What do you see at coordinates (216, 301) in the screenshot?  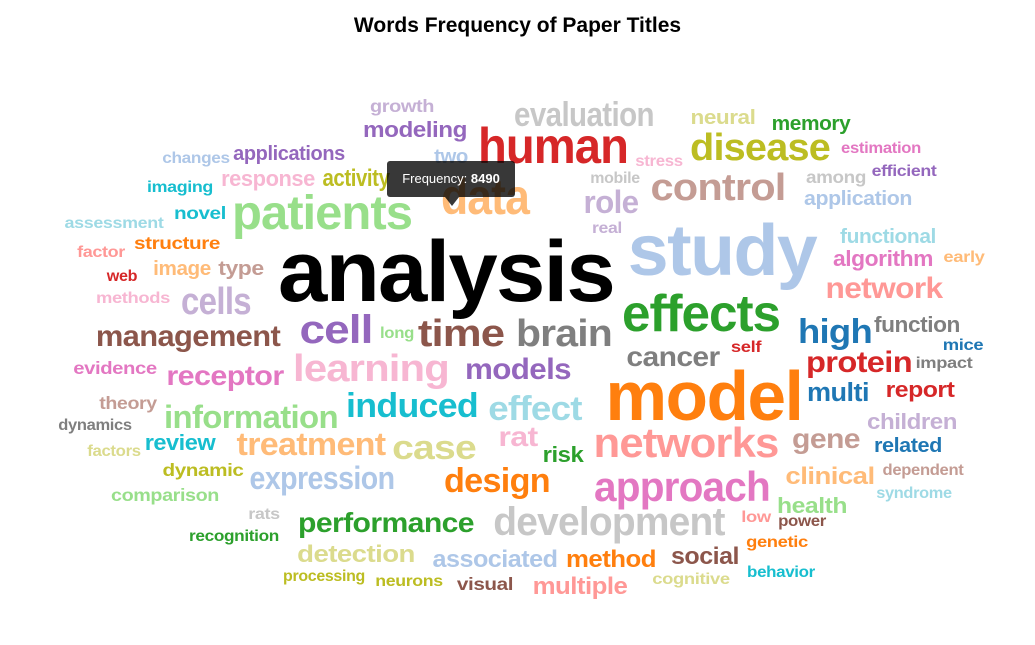 I see `word-cells: cells` at bounding box center [216, 301].